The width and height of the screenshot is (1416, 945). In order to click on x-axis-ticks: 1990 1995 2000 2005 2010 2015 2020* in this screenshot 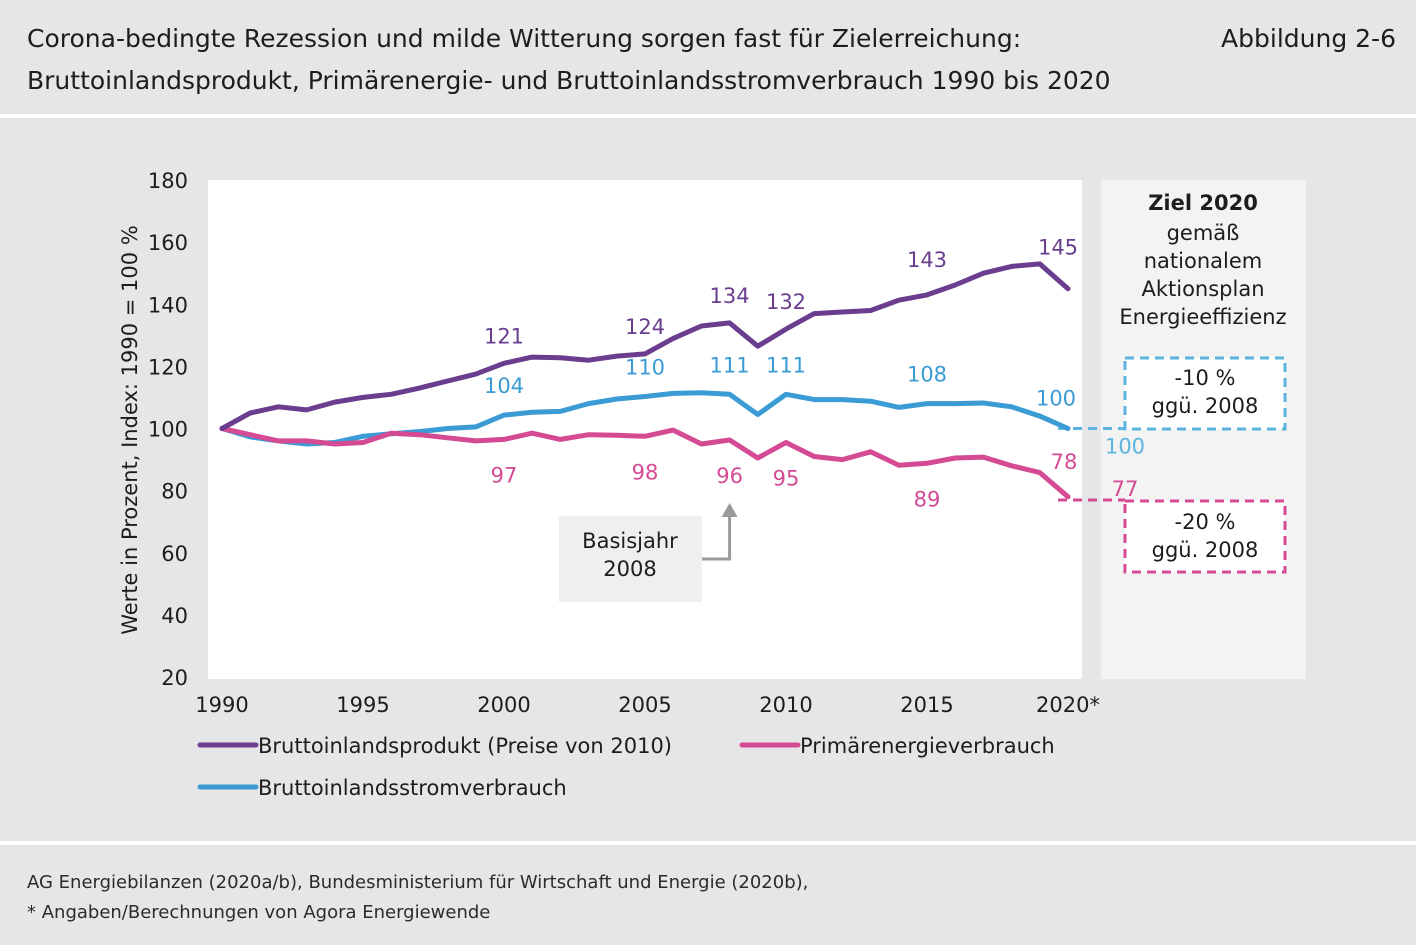, I will do `click(647, 705)`.